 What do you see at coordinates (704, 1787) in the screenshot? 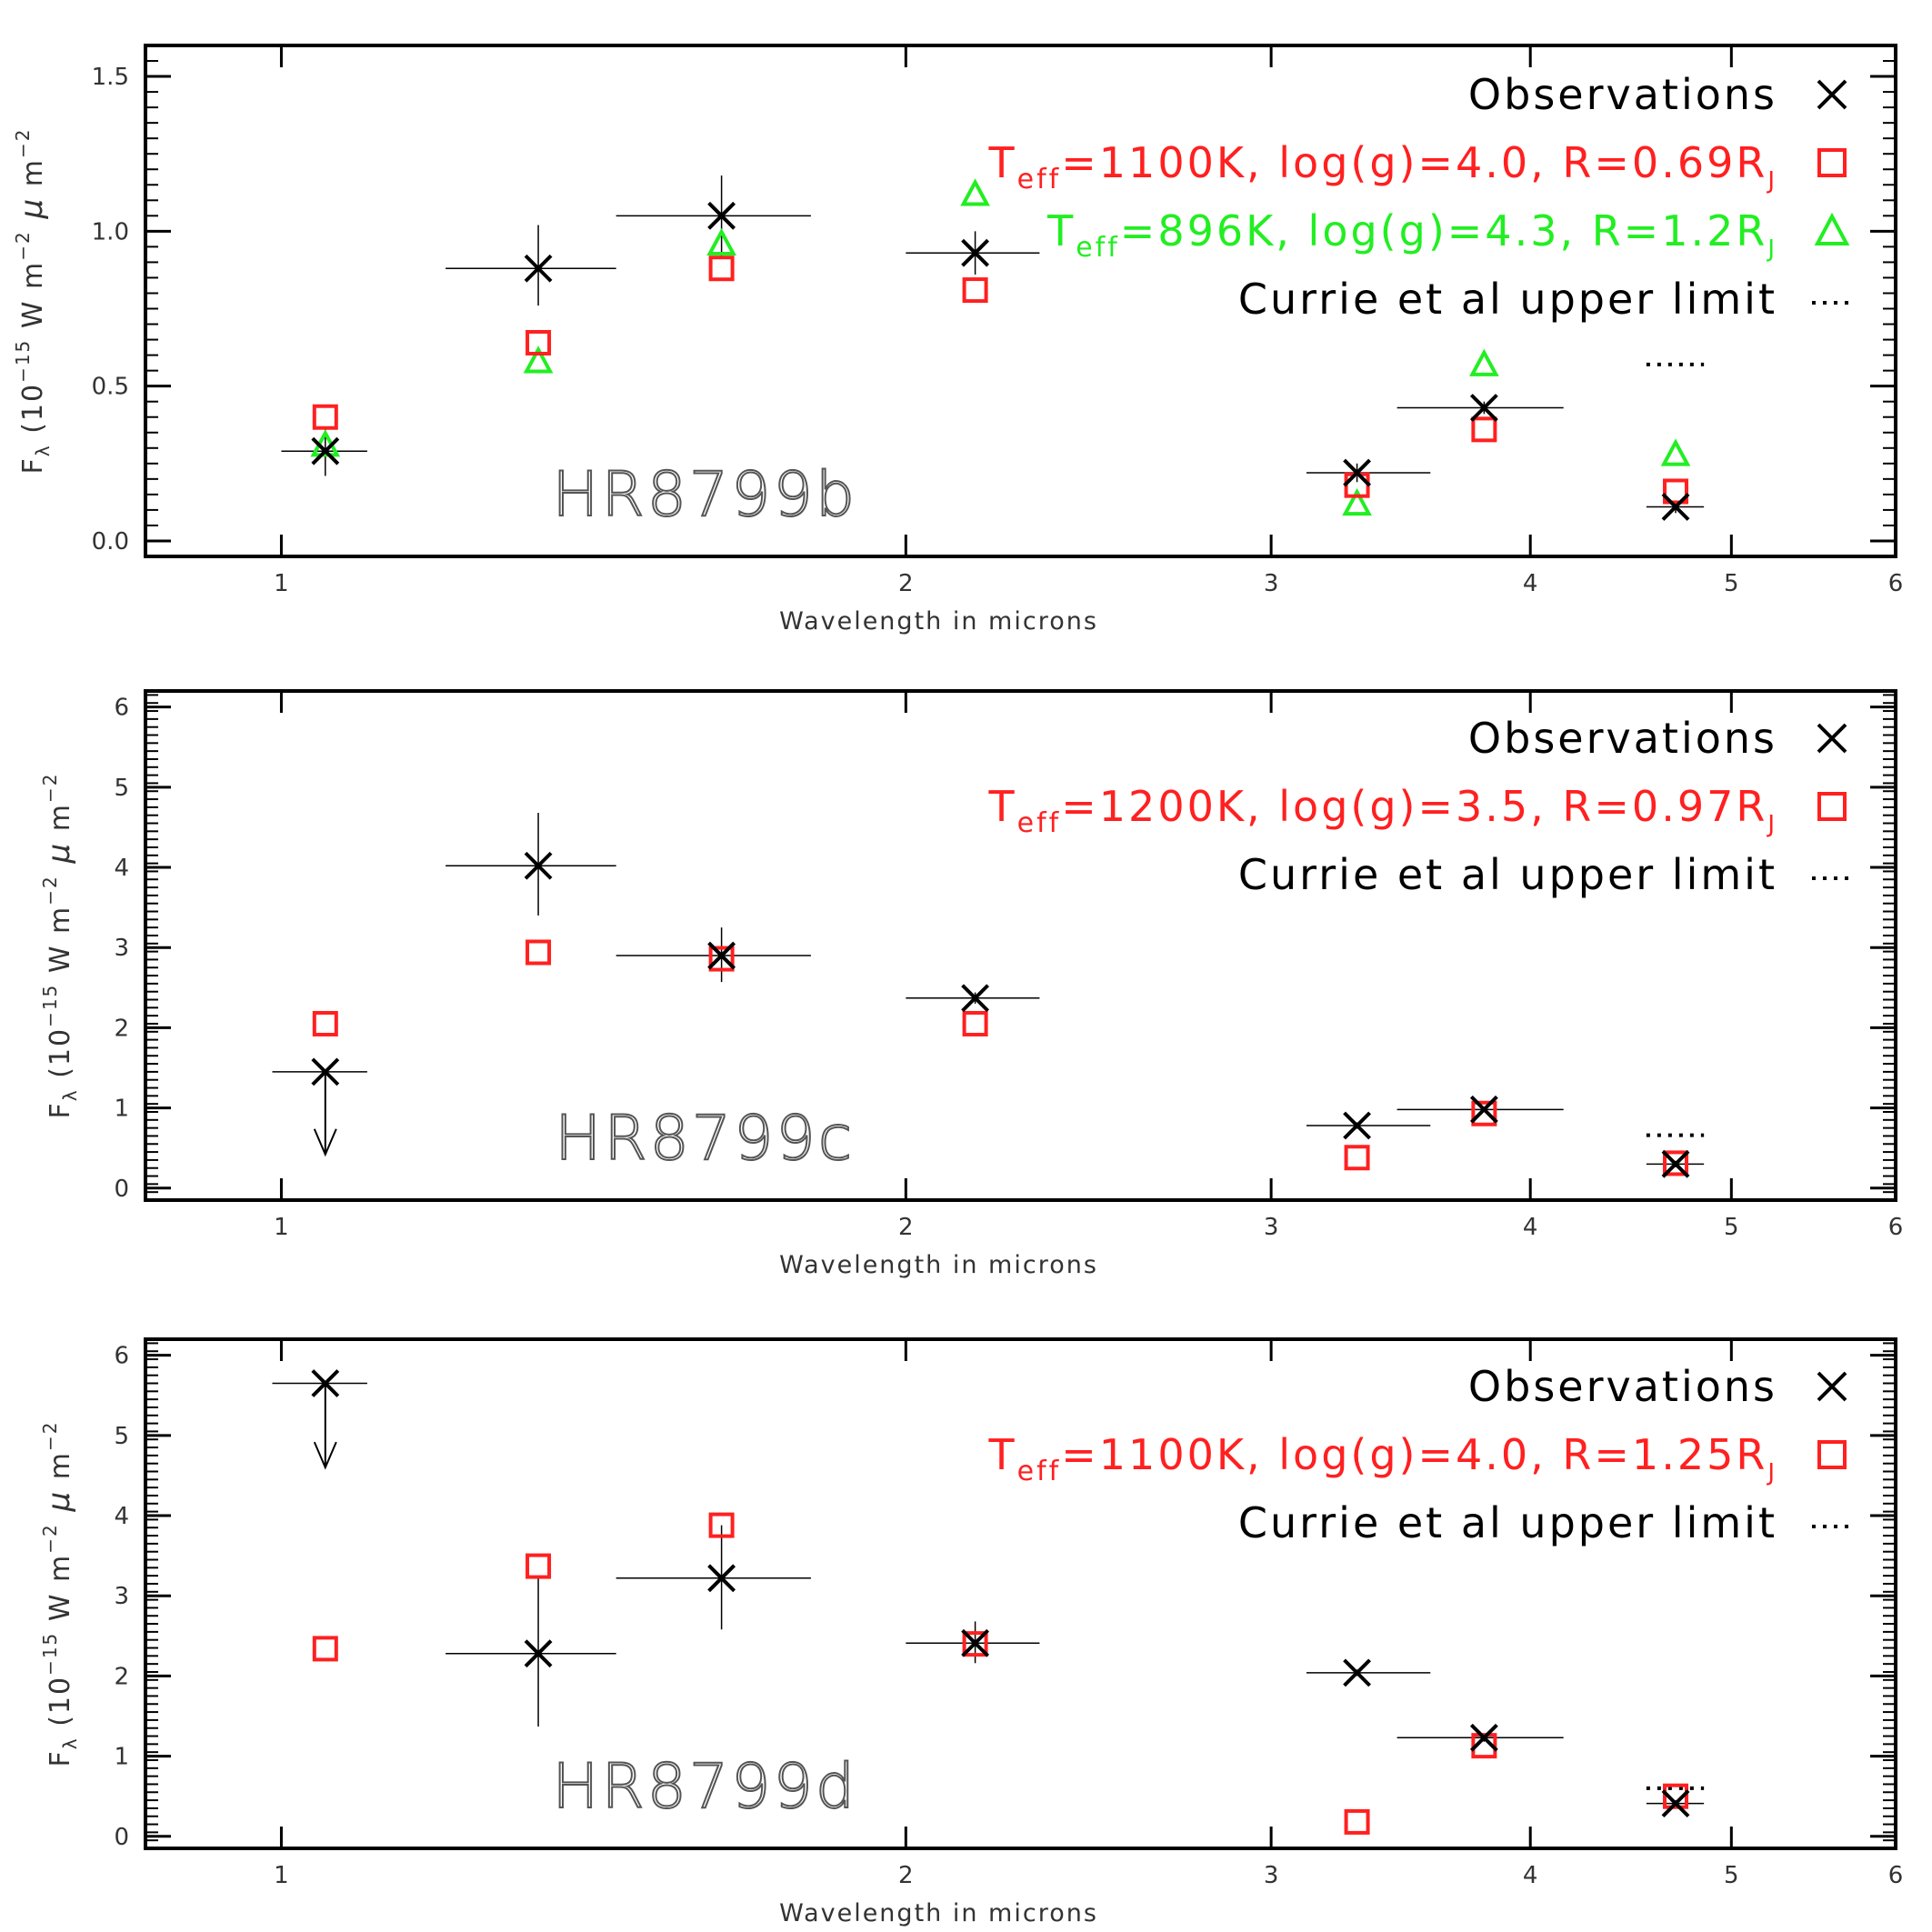
I see `planet-label: HR8799d` at bounding box center [704, 1787].